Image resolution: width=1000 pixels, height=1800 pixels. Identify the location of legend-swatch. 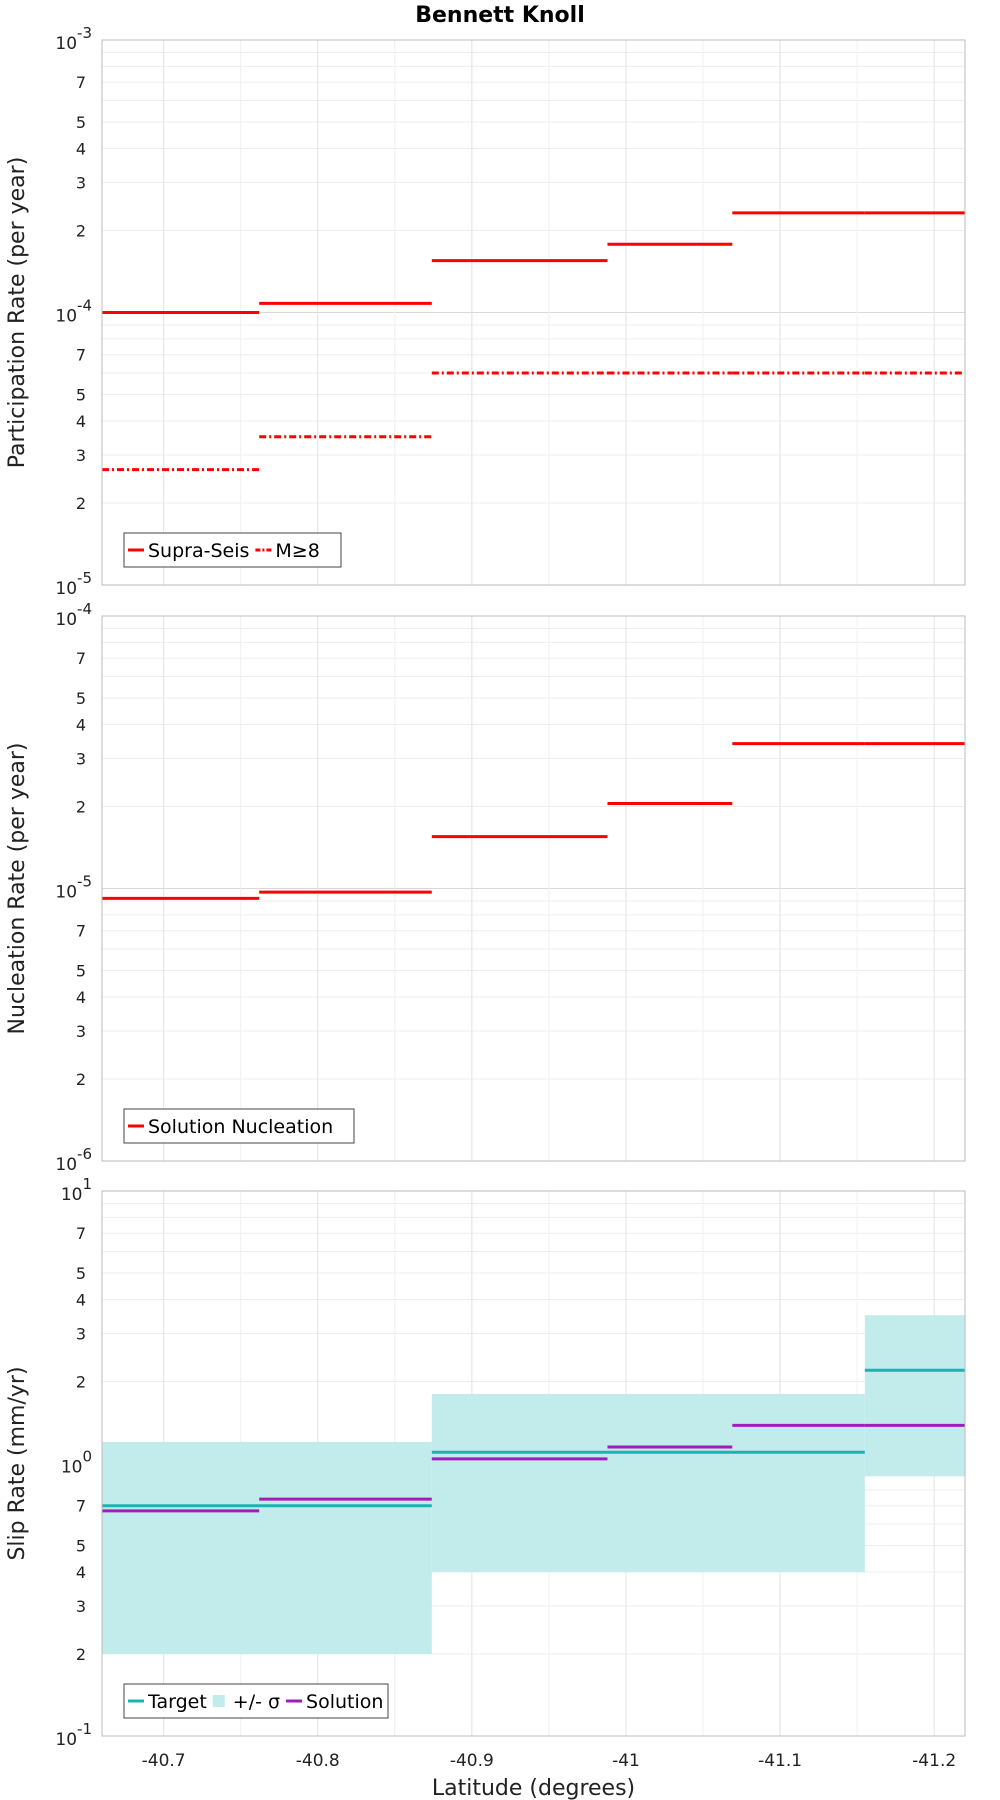
(218, 1701).